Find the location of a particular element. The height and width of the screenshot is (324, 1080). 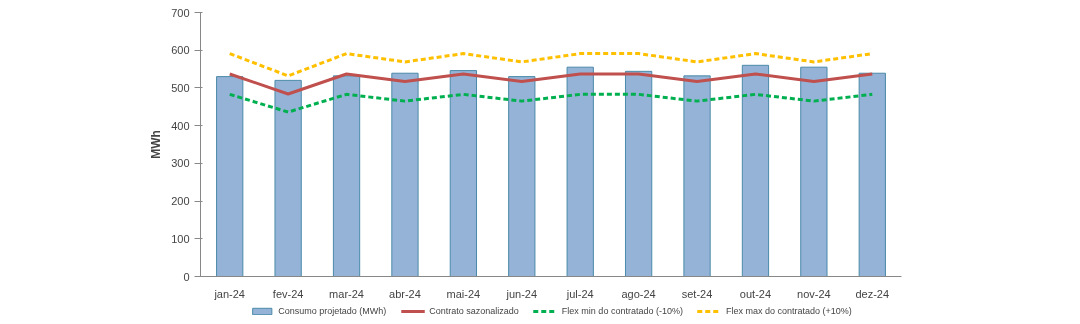

y-tick-label: 700 is located at coordinates (180, 12).